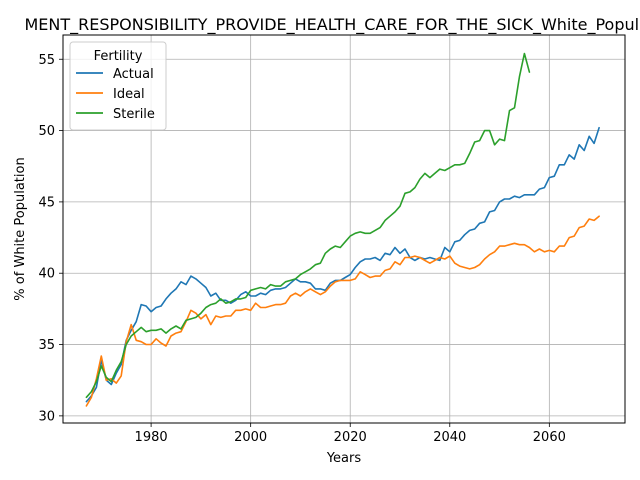  What do you see at coordinates (50, 238) in the screenshot?
I see `y-axis: 30 35 40 45 50 55` at bounding box center [50, 238].